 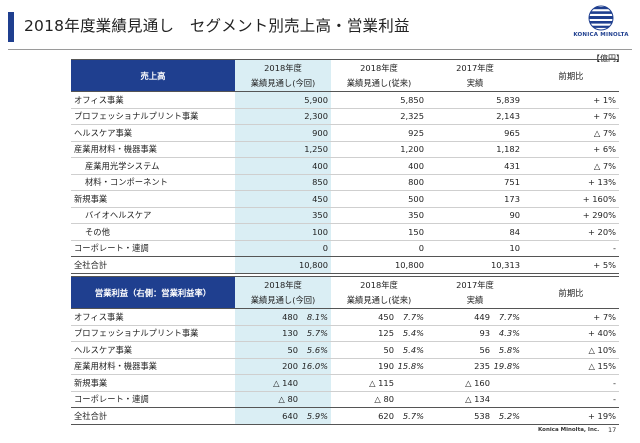 I want to click on total-forecast-previous-margin: 5.7%, so click(x=413, y=415).